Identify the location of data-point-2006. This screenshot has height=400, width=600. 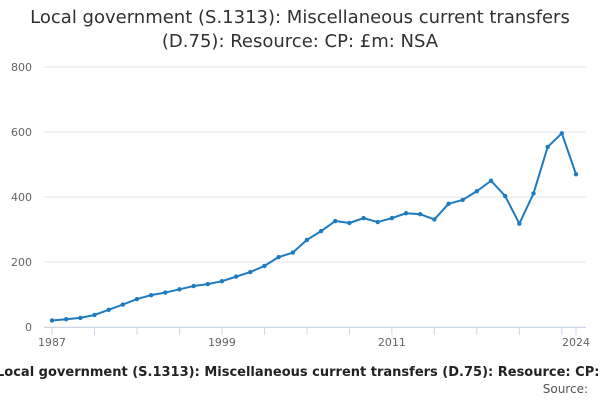
(321, 231).